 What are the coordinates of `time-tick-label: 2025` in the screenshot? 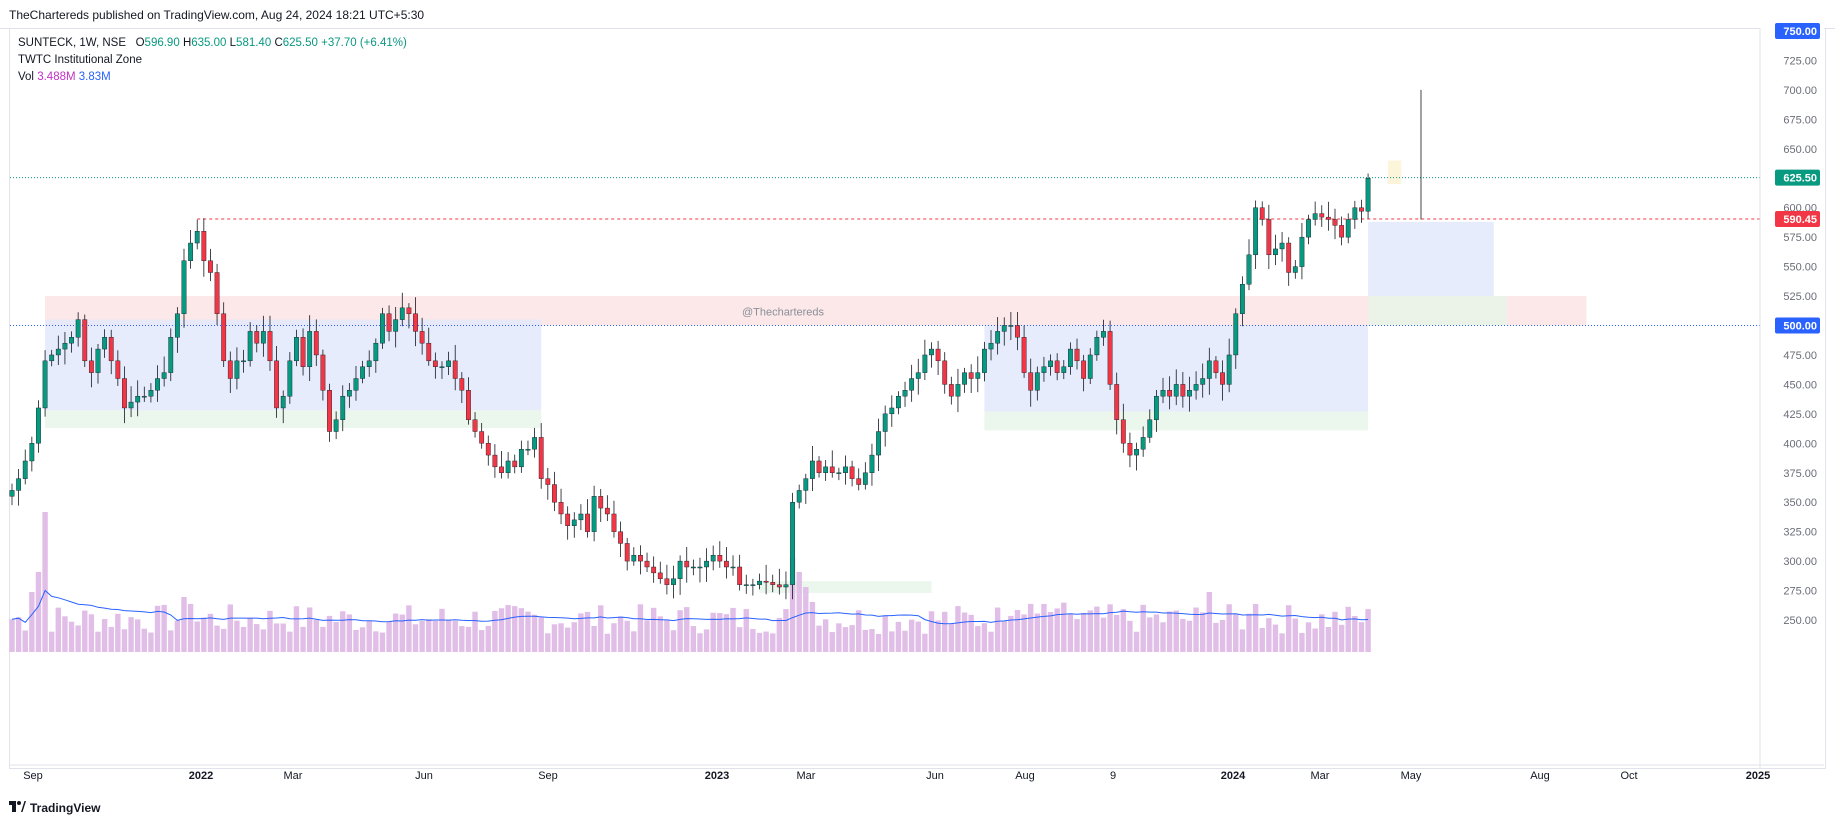 It's located at (1758, 776).